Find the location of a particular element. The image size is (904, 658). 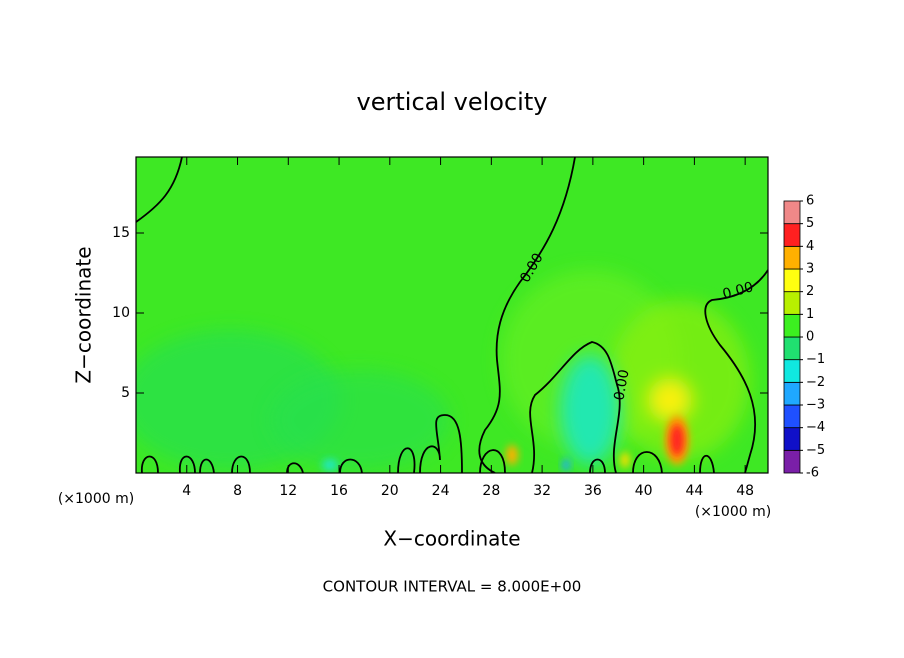

x-tick-label: 44 is located at coordinates (694, 491).